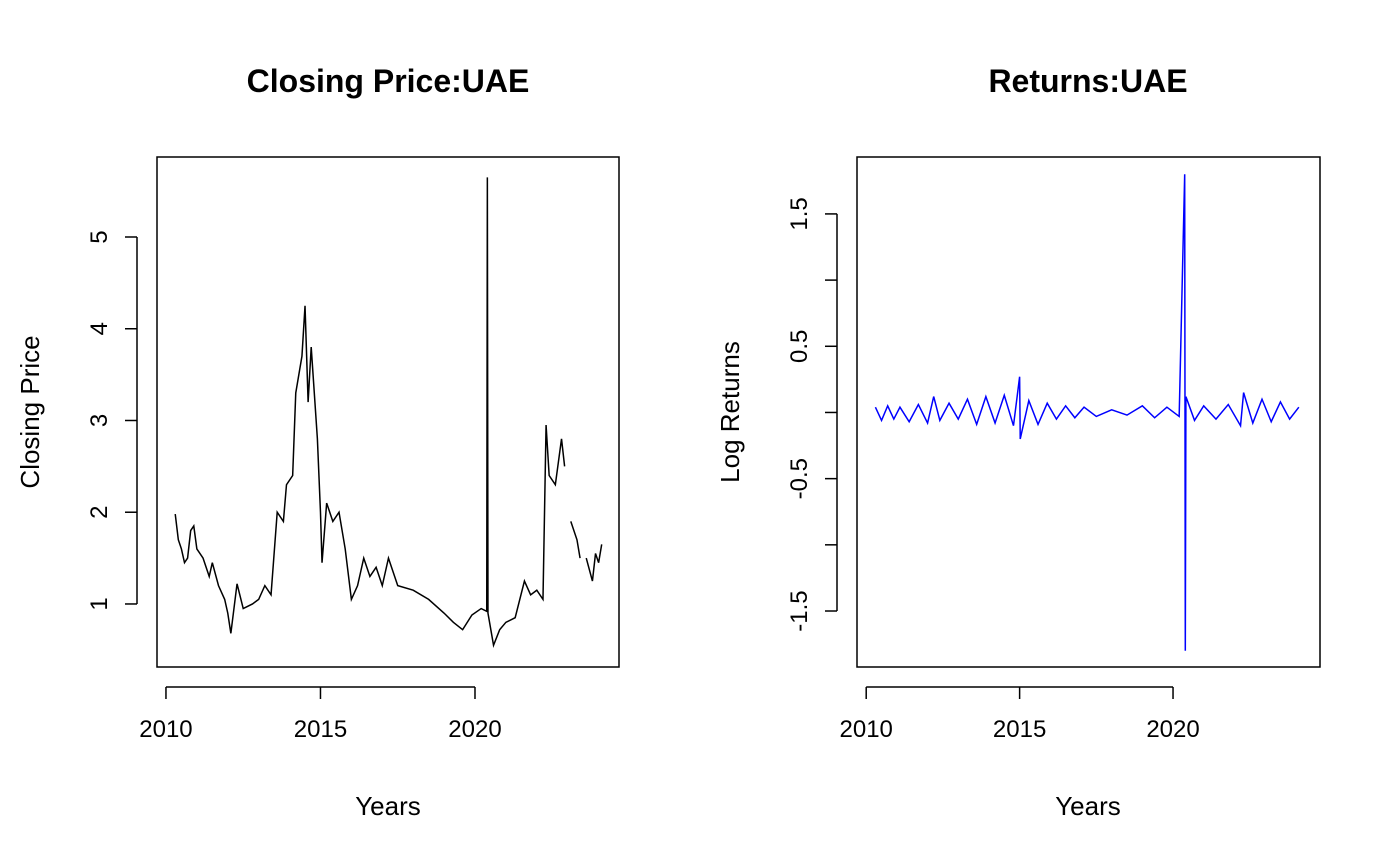 Image resolution: width=1400 pixels, height=865 pixels. Describe the element at coordinates (799, 346) in the screenshot. I see `y-tick-label: 0.5` at that location.